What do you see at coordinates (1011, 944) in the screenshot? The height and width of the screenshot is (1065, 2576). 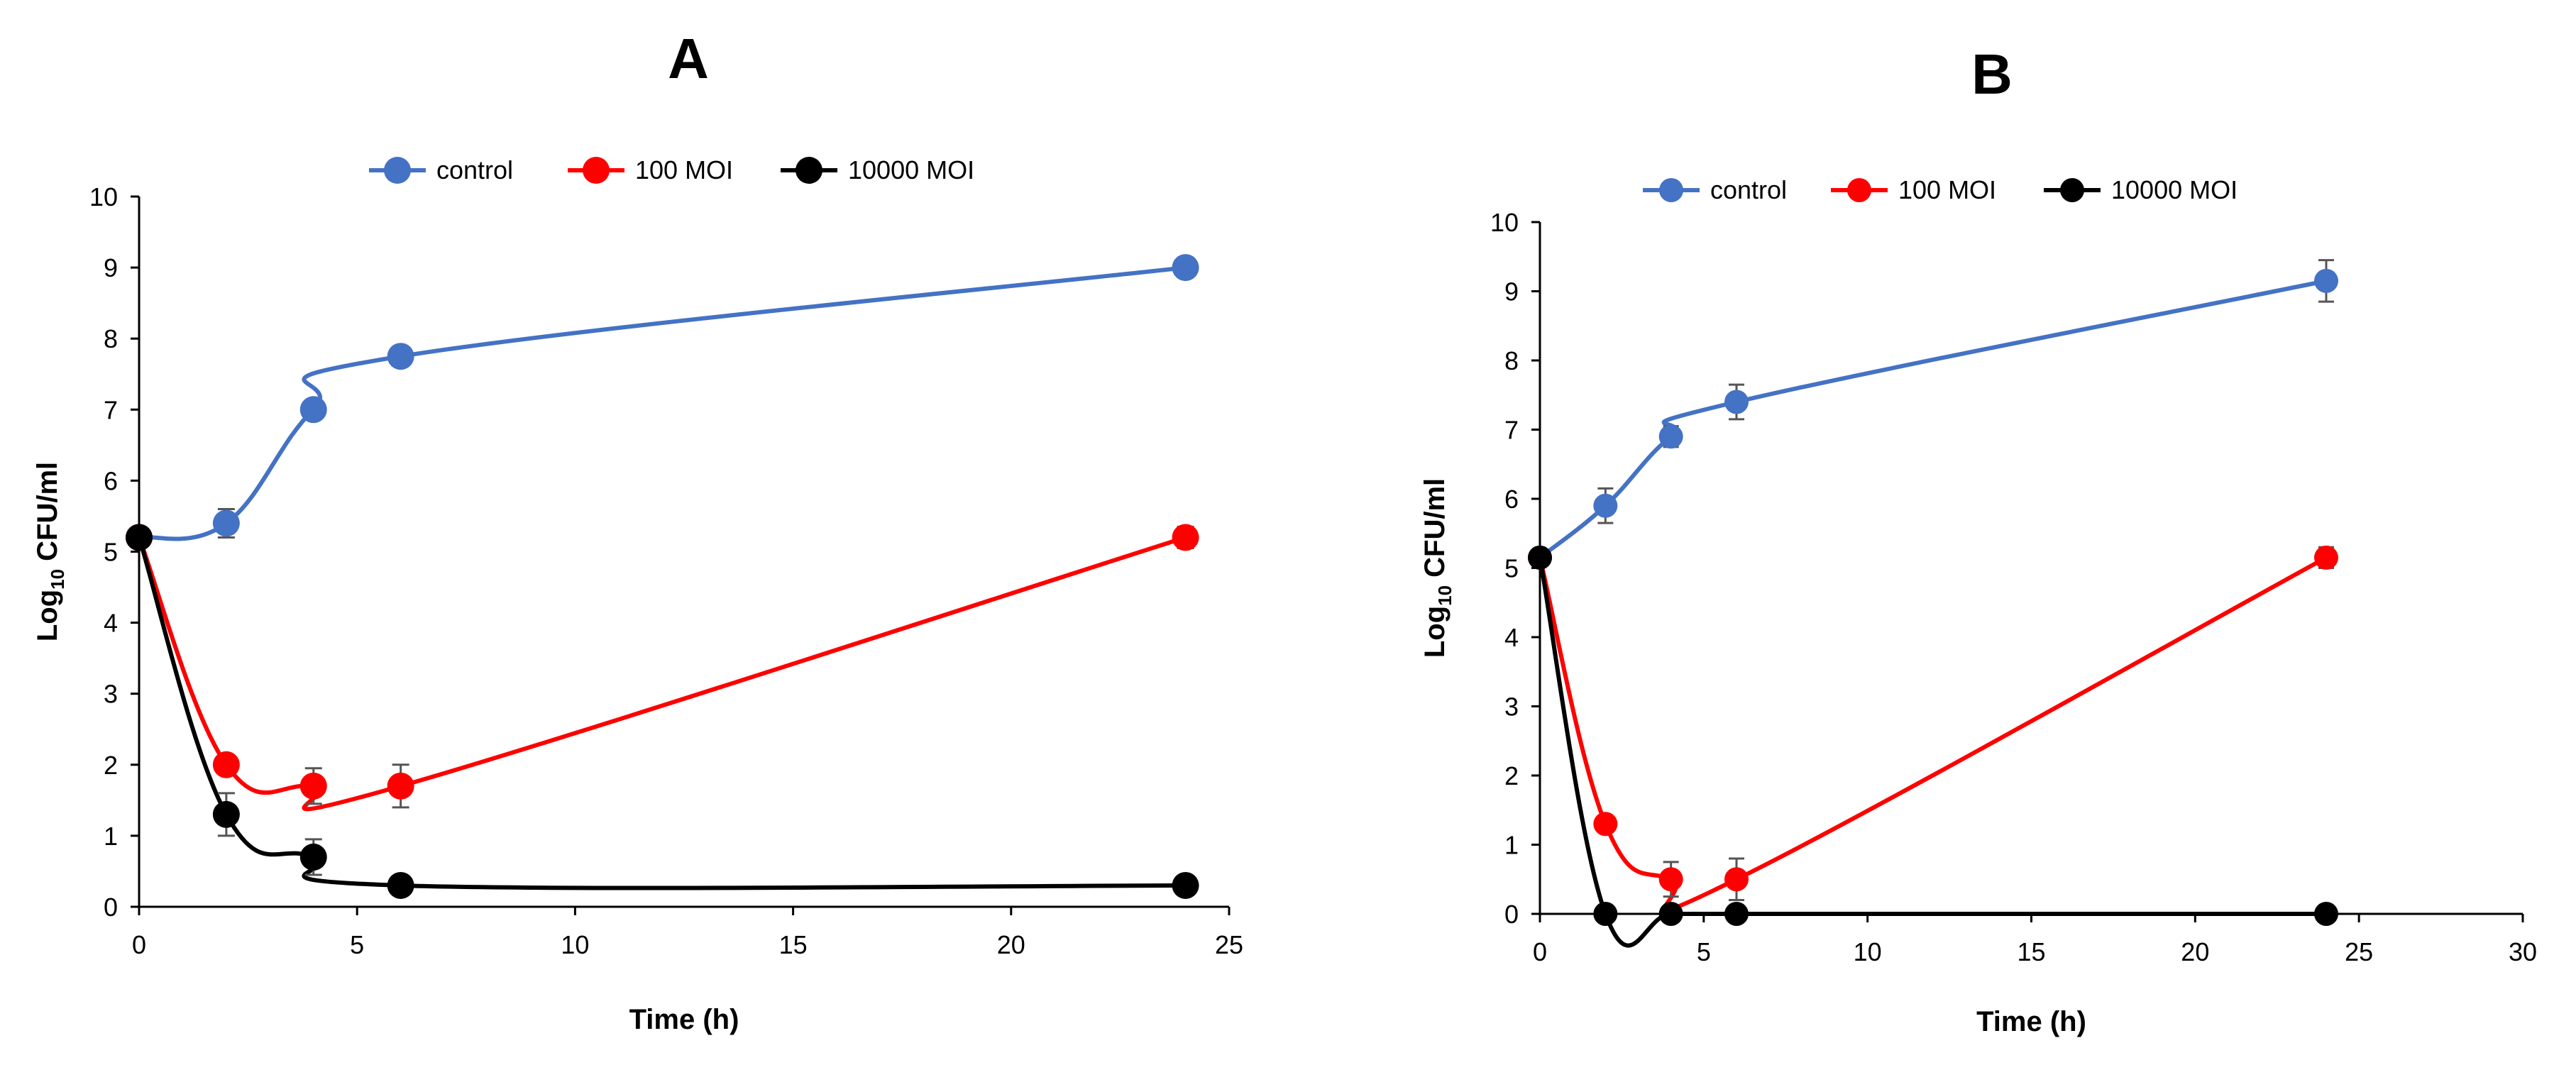 I see `x-tick-label: 20` at bounding box center [1011, 944].